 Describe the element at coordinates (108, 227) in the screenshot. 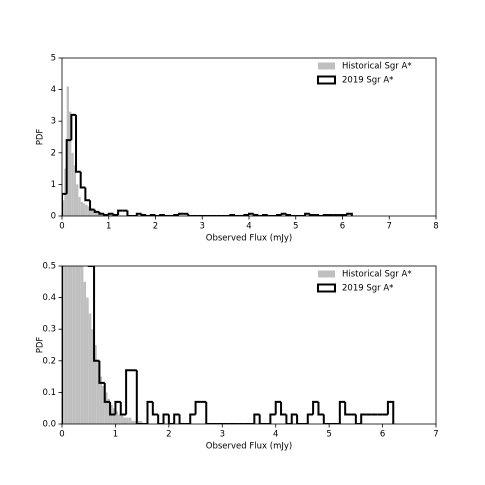

I see `x-tick-label: 1` at that location.